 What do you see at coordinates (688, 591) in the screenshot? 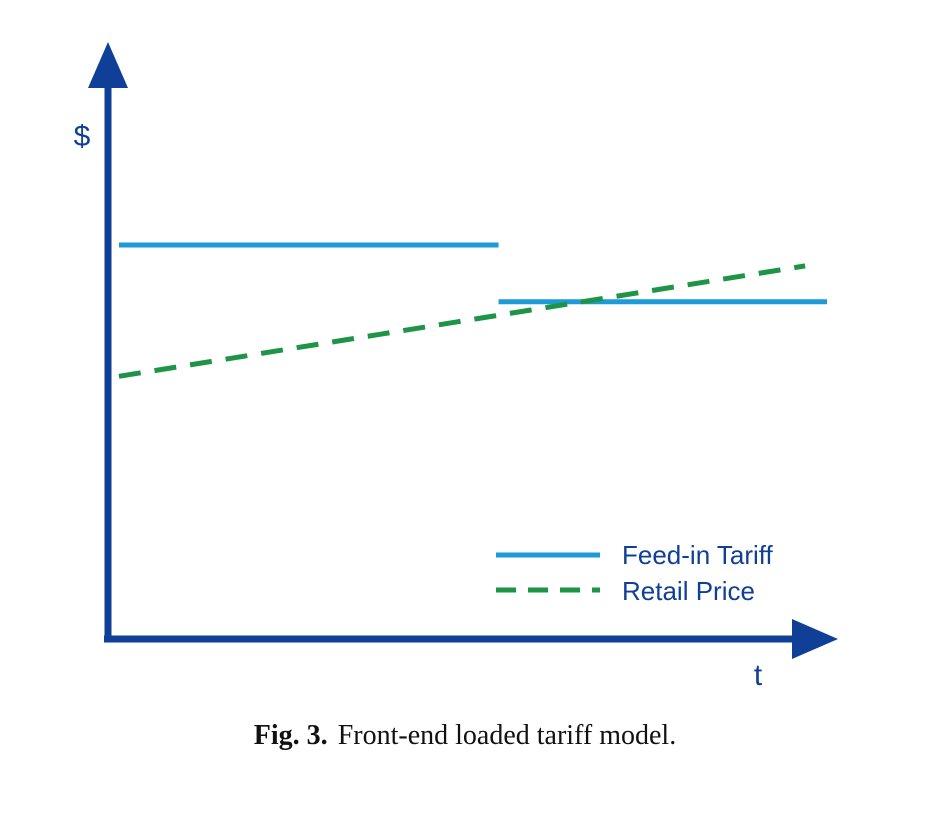
I see `legend-label-retail-price: Retail Price` at bounding box center [688, 591].